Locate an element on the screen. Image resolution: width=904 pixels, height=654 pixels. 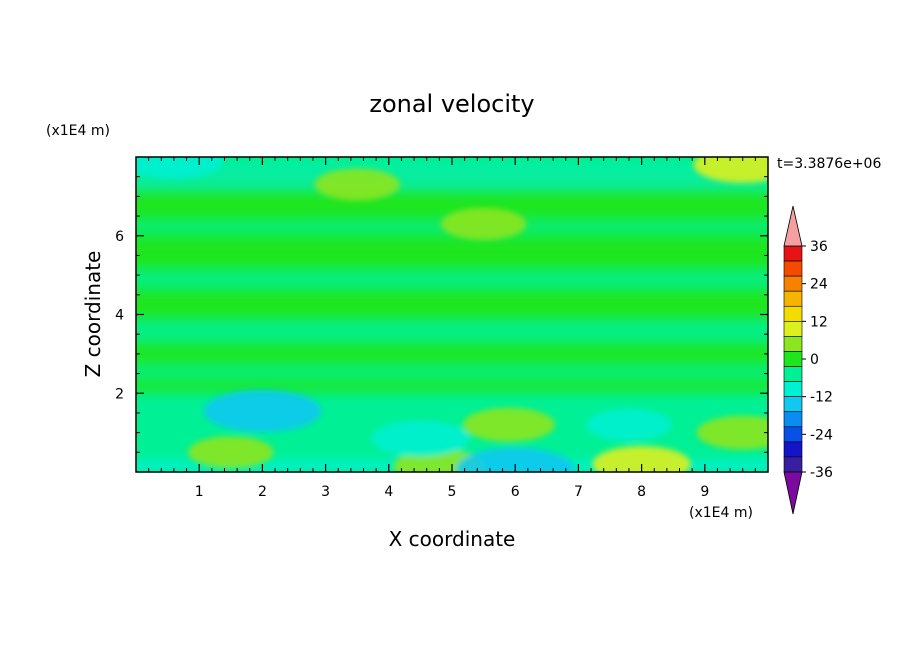
x-tick-labels: 1 2 3 4 5 6 7 8 9 is located at coordinates (452, 492).